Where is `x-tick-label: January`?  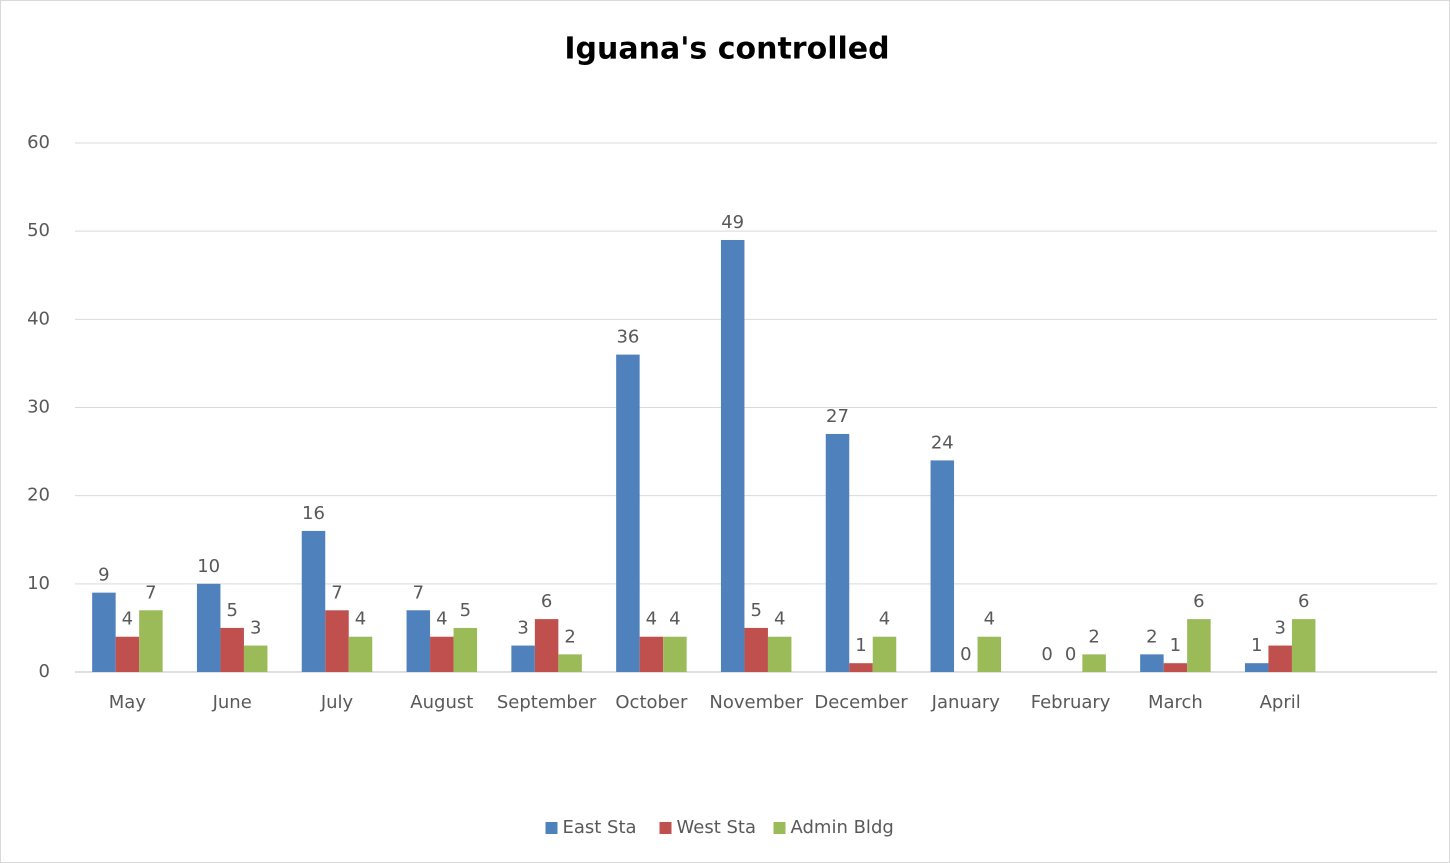
x-tick-label: January is located at coordinates (966, 702).